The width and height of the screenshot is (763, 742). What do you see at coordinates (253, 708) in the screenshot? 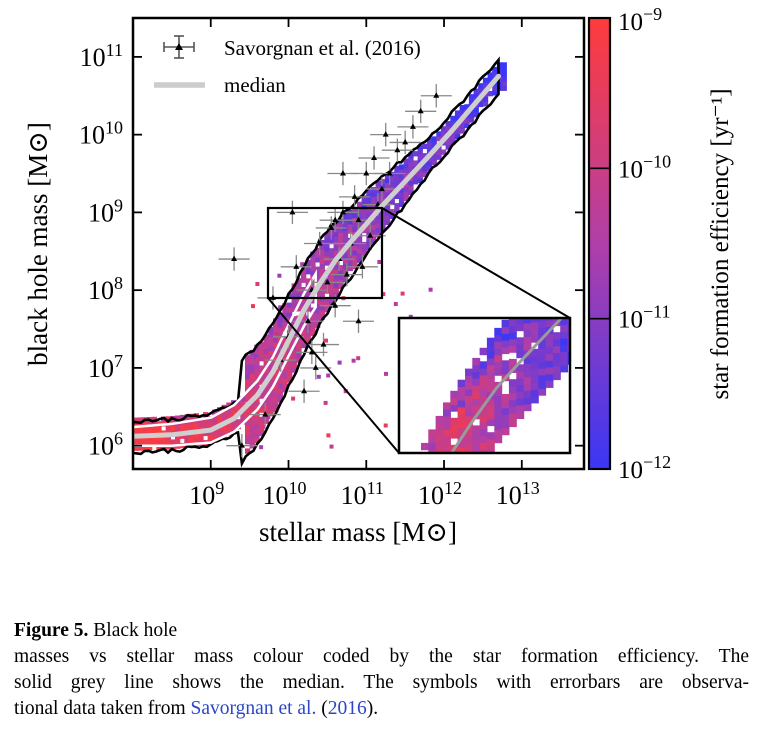
I see `citation-link: Savorgnan et al.` at bounding box center [253, 708].